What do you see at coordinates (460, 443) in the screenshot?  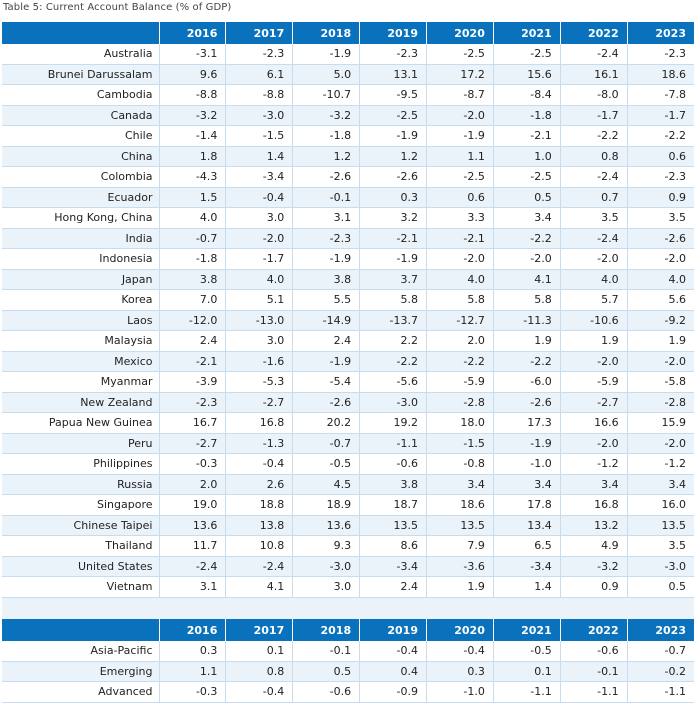 I see `value-cell: -1.5` at bounding box center [460, 443].